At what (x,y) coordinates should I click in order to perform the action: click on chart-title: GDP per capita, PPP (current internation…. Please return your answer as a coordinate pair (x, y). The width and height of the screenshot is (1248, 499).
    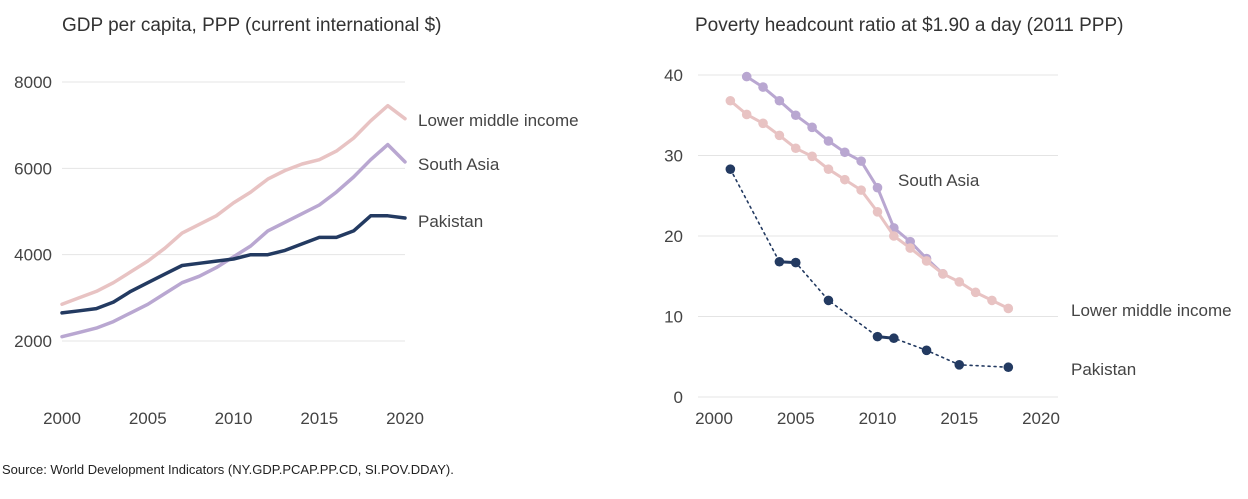
    Looking at the image, I should click on (252, 25).